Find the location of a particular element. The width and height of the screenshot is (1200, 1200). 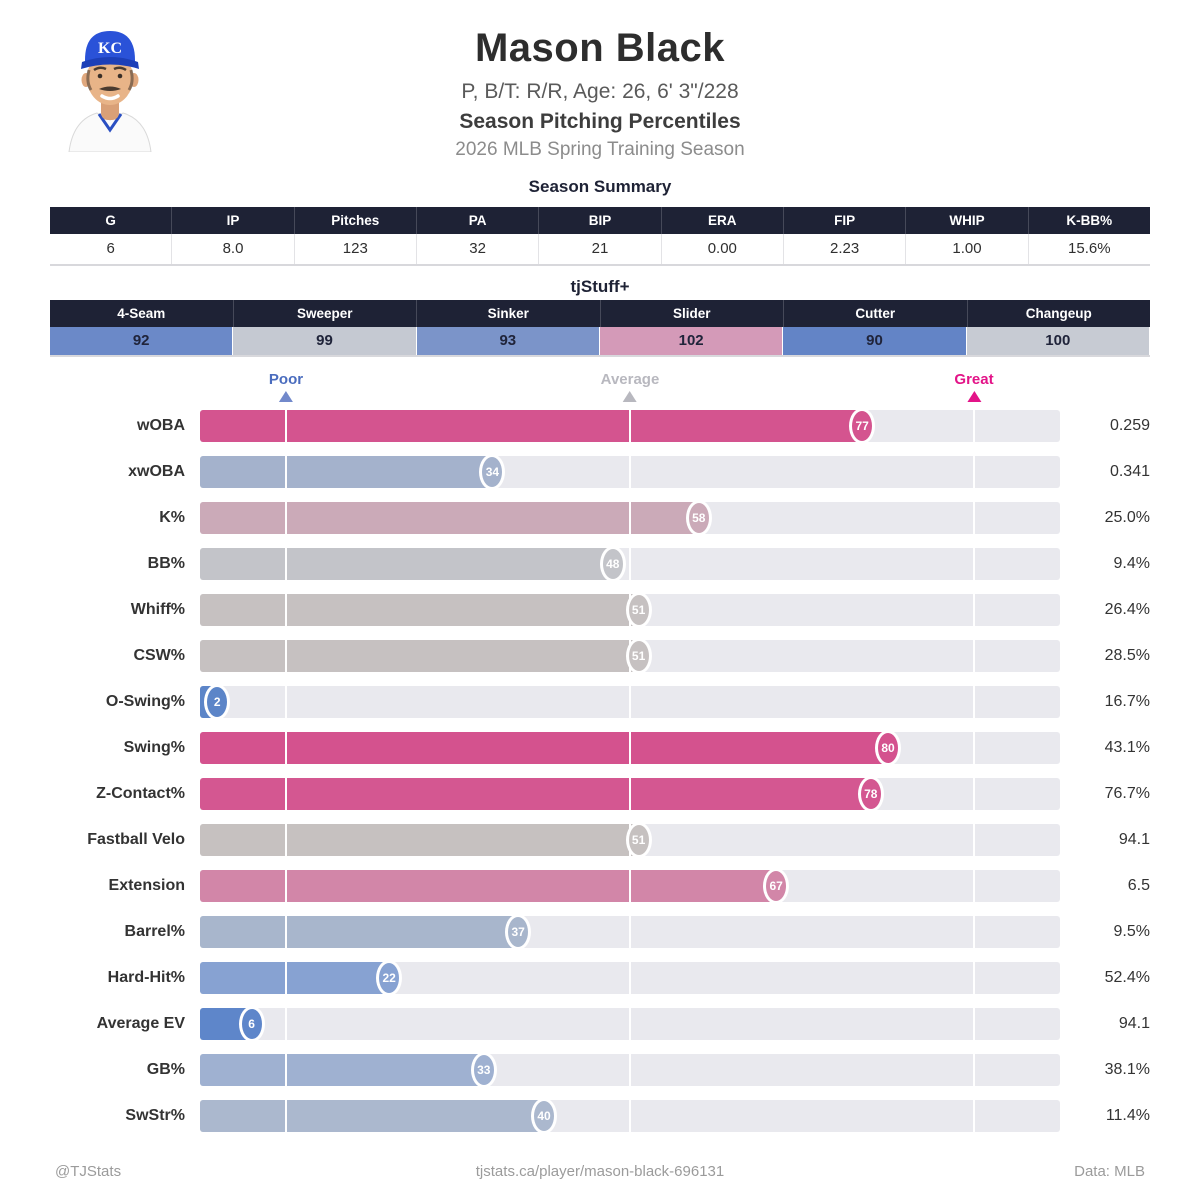

percentile-row: O-Swing% 2 16.7% is located at coordinates (600, 702).